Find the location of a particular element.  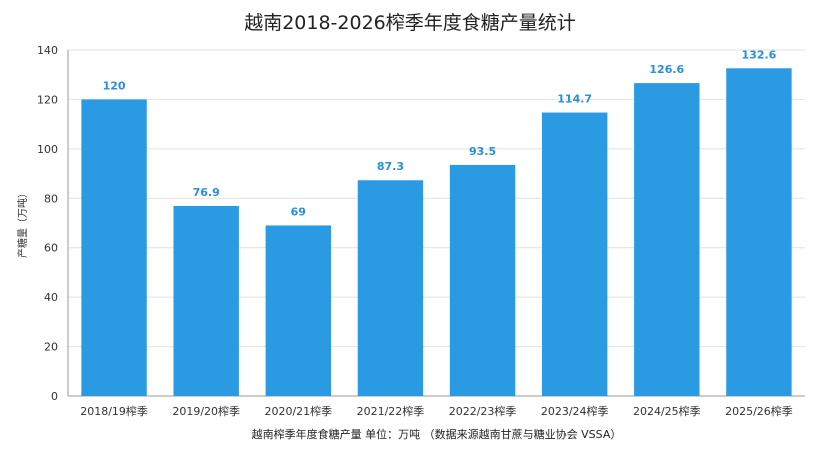

y-axis-title: 产糖量（万吨） is located at coordinates (22, 223).